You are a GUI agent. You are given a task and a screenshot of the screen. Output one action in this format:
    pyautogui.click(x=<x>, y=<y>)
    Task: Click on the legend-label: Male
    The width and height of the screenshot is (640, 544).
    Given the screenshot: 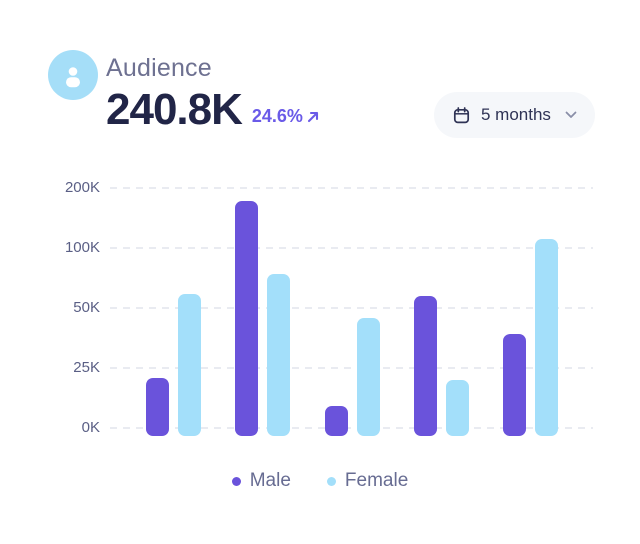 What is the action you would take?
    pyautogui.click(x=270, y=480)
    